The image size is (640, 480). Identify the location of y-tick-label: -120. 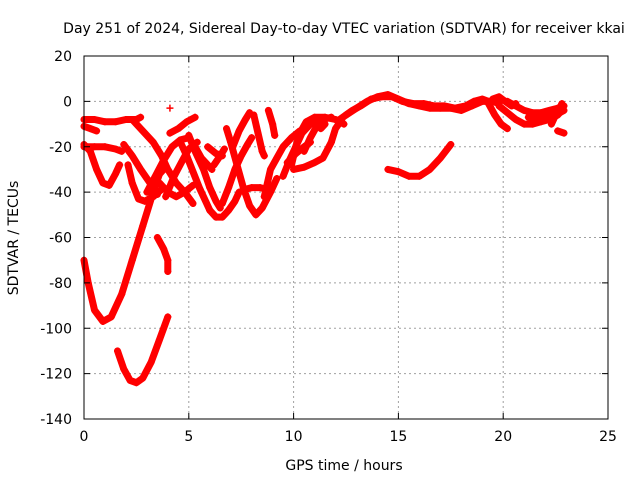
(56, 375).